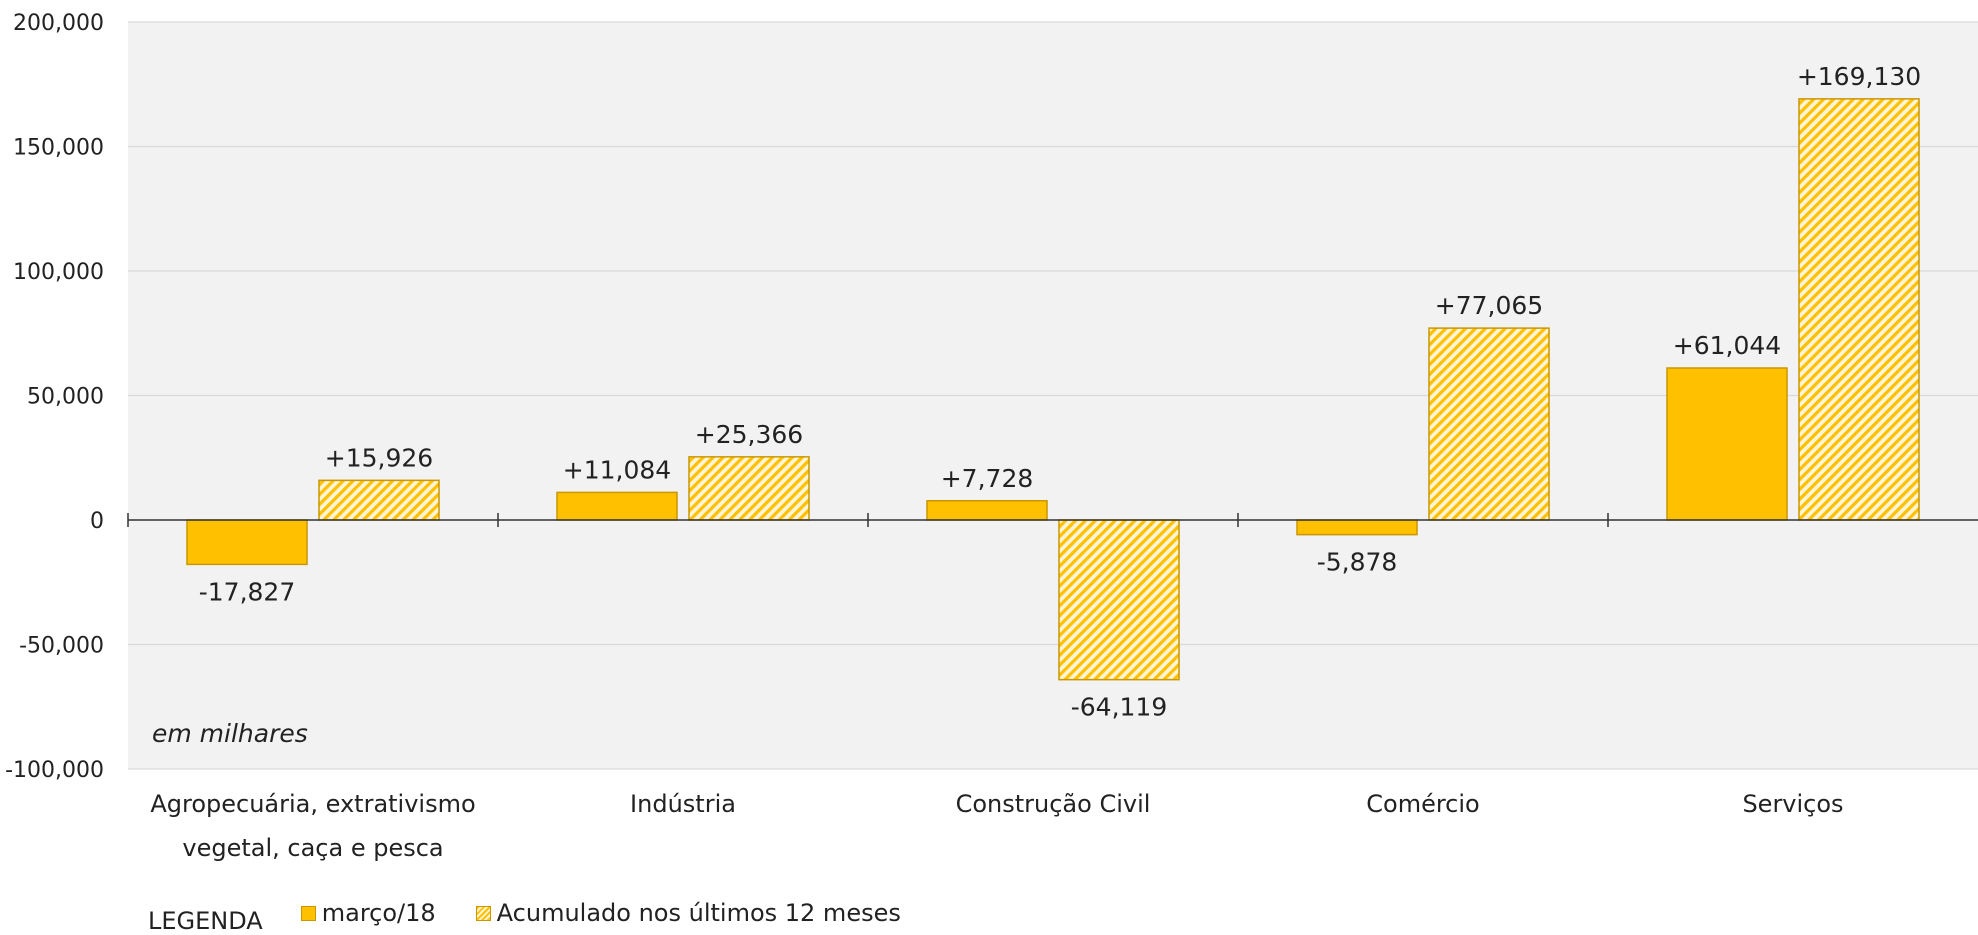 The image size is (1978, 935). What do you see at coordinates (308, 913) in the screenshot?
I see `legend-swatch-solid` at bounding box center [308, 913].